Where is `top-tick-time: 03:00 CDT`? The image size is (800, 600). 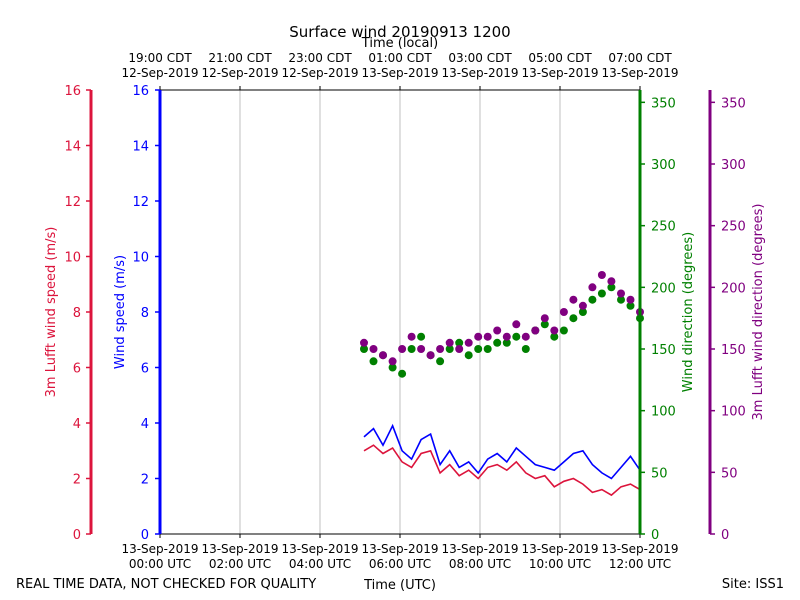 top-tick-time: 03:00 CDT is located at coordinates (480, 58).